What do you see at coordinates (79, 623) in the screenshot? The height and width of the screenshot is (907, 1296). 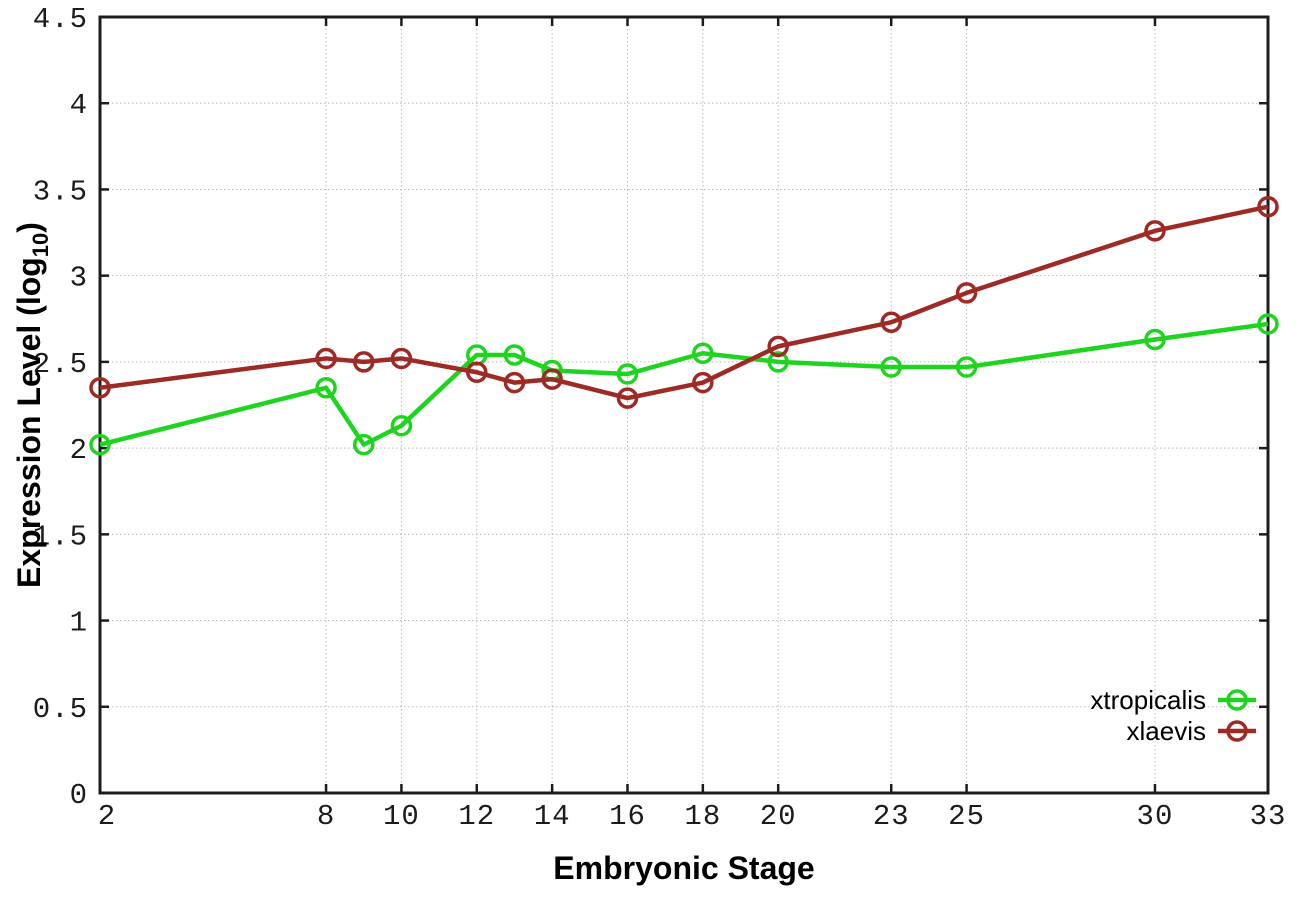 I see `y-tick-label: 1` at bounding box center [79, 623].